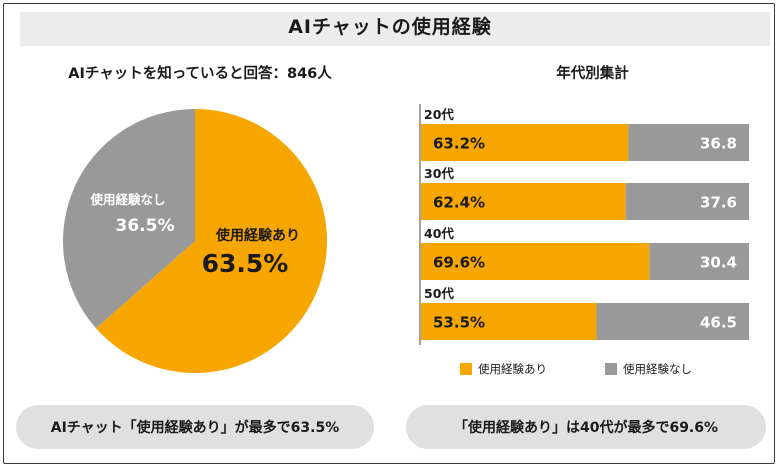 Image resolution: width=780 pixels, height=468 pixels. Describe the element at coordinates (145, 226) in the screenshot. I see `pie-label-notused-value: 36.5%` at that location.